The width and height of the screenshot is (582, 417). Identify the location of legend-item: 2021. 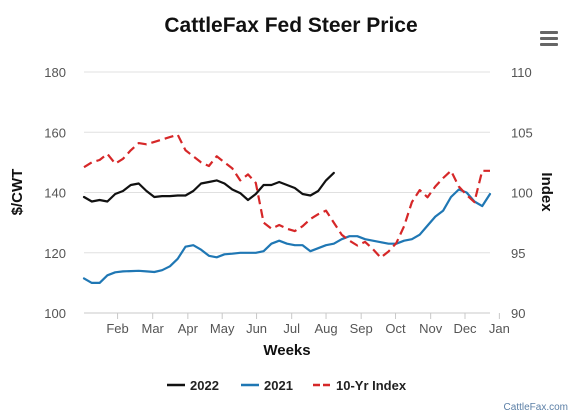
(267, 385).